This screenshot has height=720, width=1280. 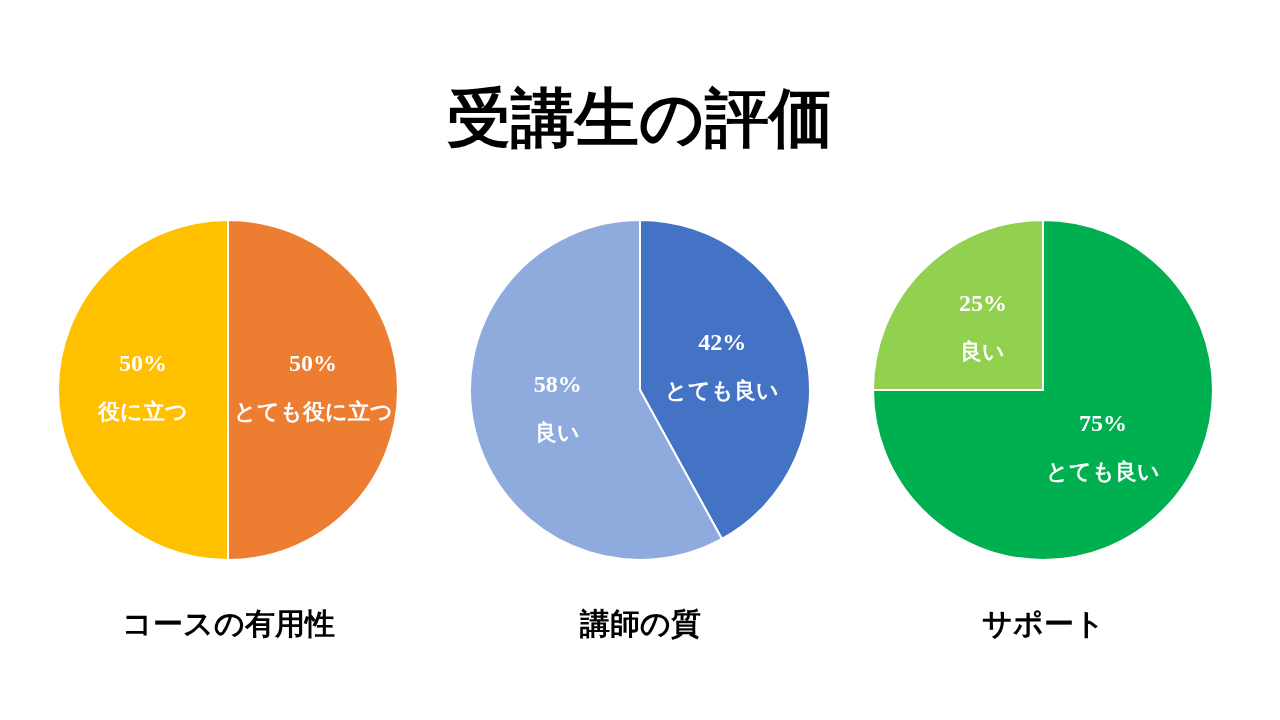 I want to click on data-label: 42%, so click(x=722, y=341).